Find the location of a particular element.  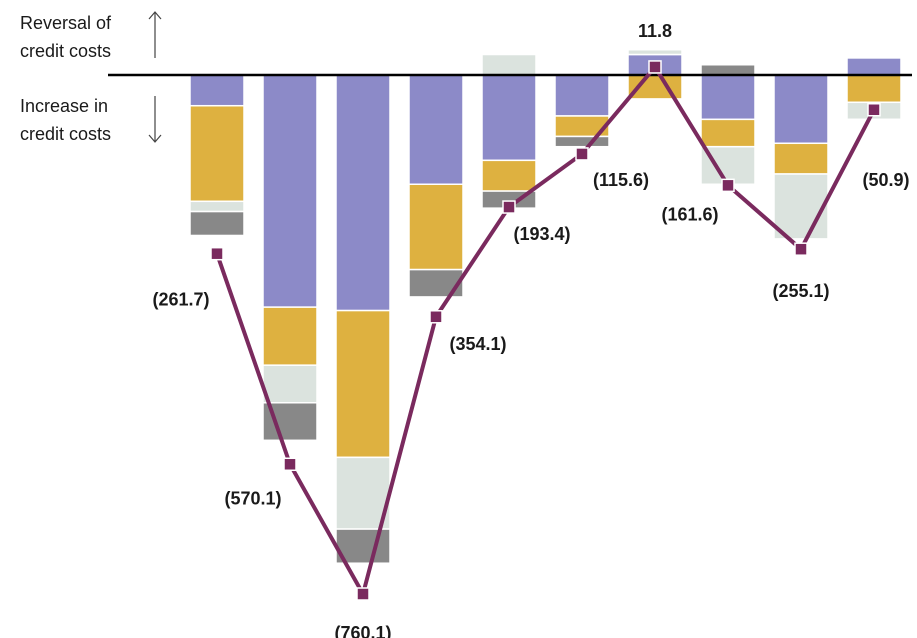

total-label-6: 11.8 is located at coordinates (655, 31).